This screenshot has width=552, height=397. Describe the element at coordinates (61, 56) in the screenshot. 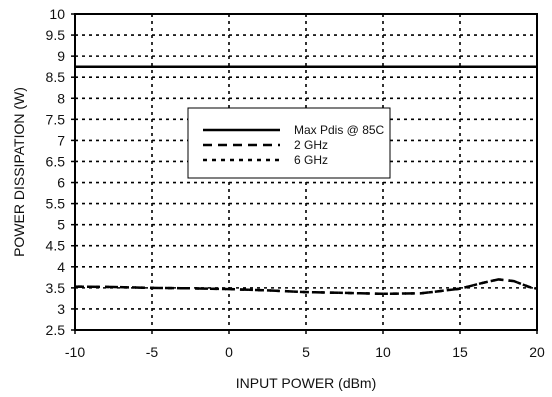

I see `y-tick-label: 9` at that location.